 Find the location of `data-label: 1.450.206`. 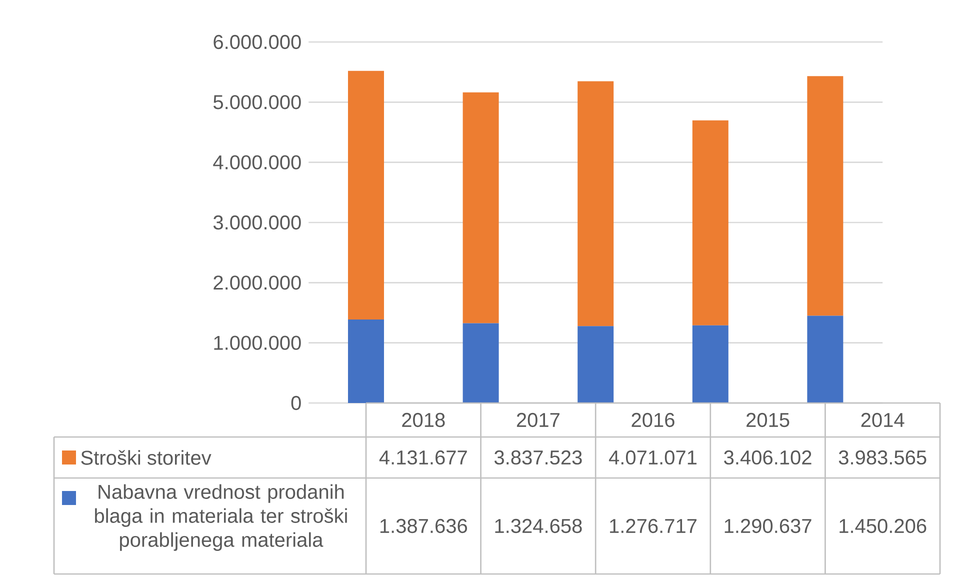

data-label: 1.450.206 is located at coordinates (883, 526).